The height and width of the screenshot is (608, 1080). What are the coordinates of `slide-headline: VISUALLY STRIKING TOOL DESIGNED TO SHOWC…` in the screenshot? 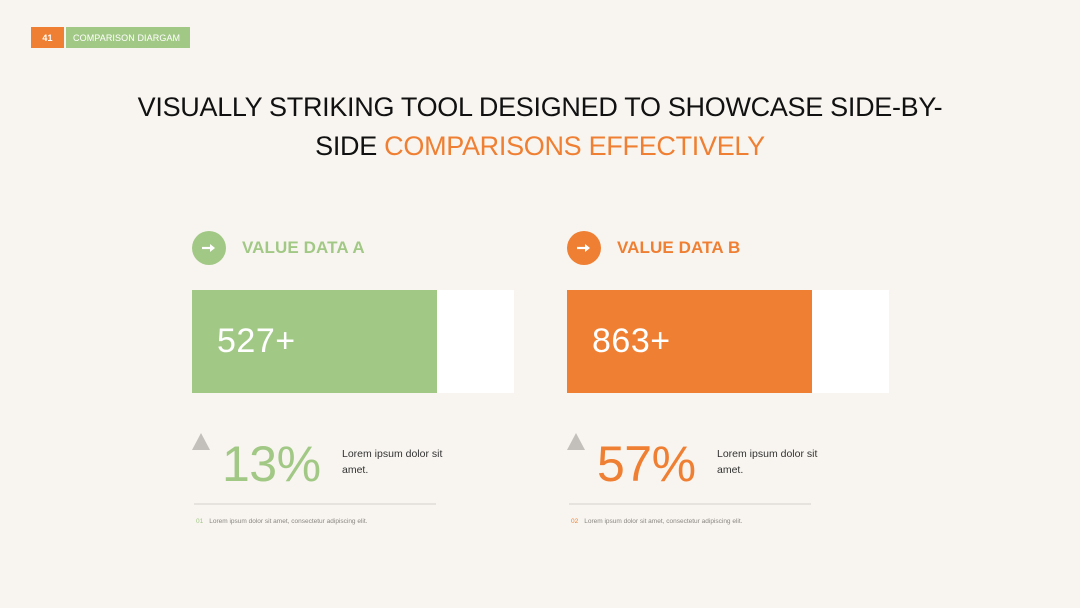 It's located at (540, 127).